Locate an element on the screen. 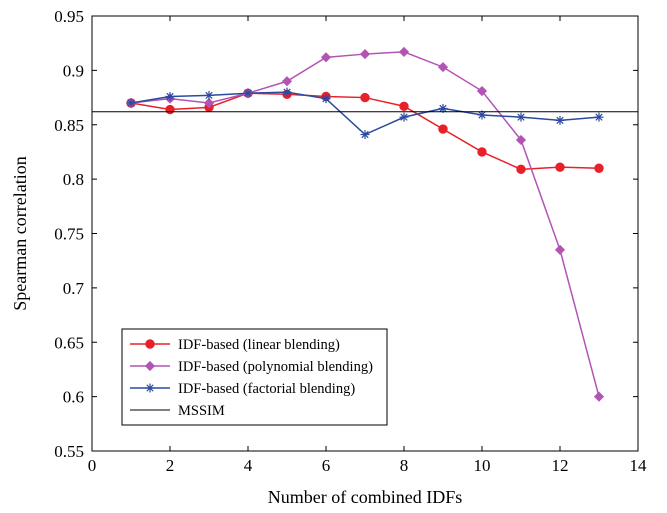 This screenshot has width=667, height=513. legend-box is located at coordinates (254, 377).